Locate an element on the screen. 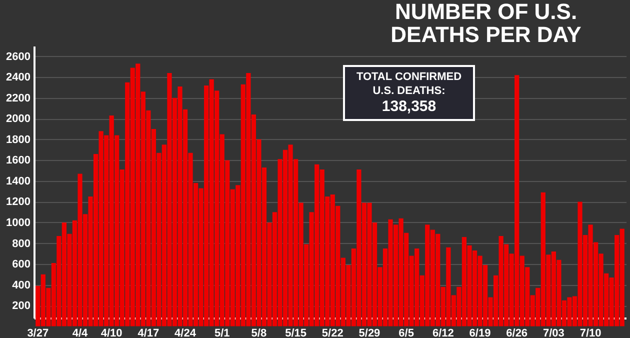 This screenshot has width=630, height=338. y-tick-label: 1600 is located at coordinates (18, 160).